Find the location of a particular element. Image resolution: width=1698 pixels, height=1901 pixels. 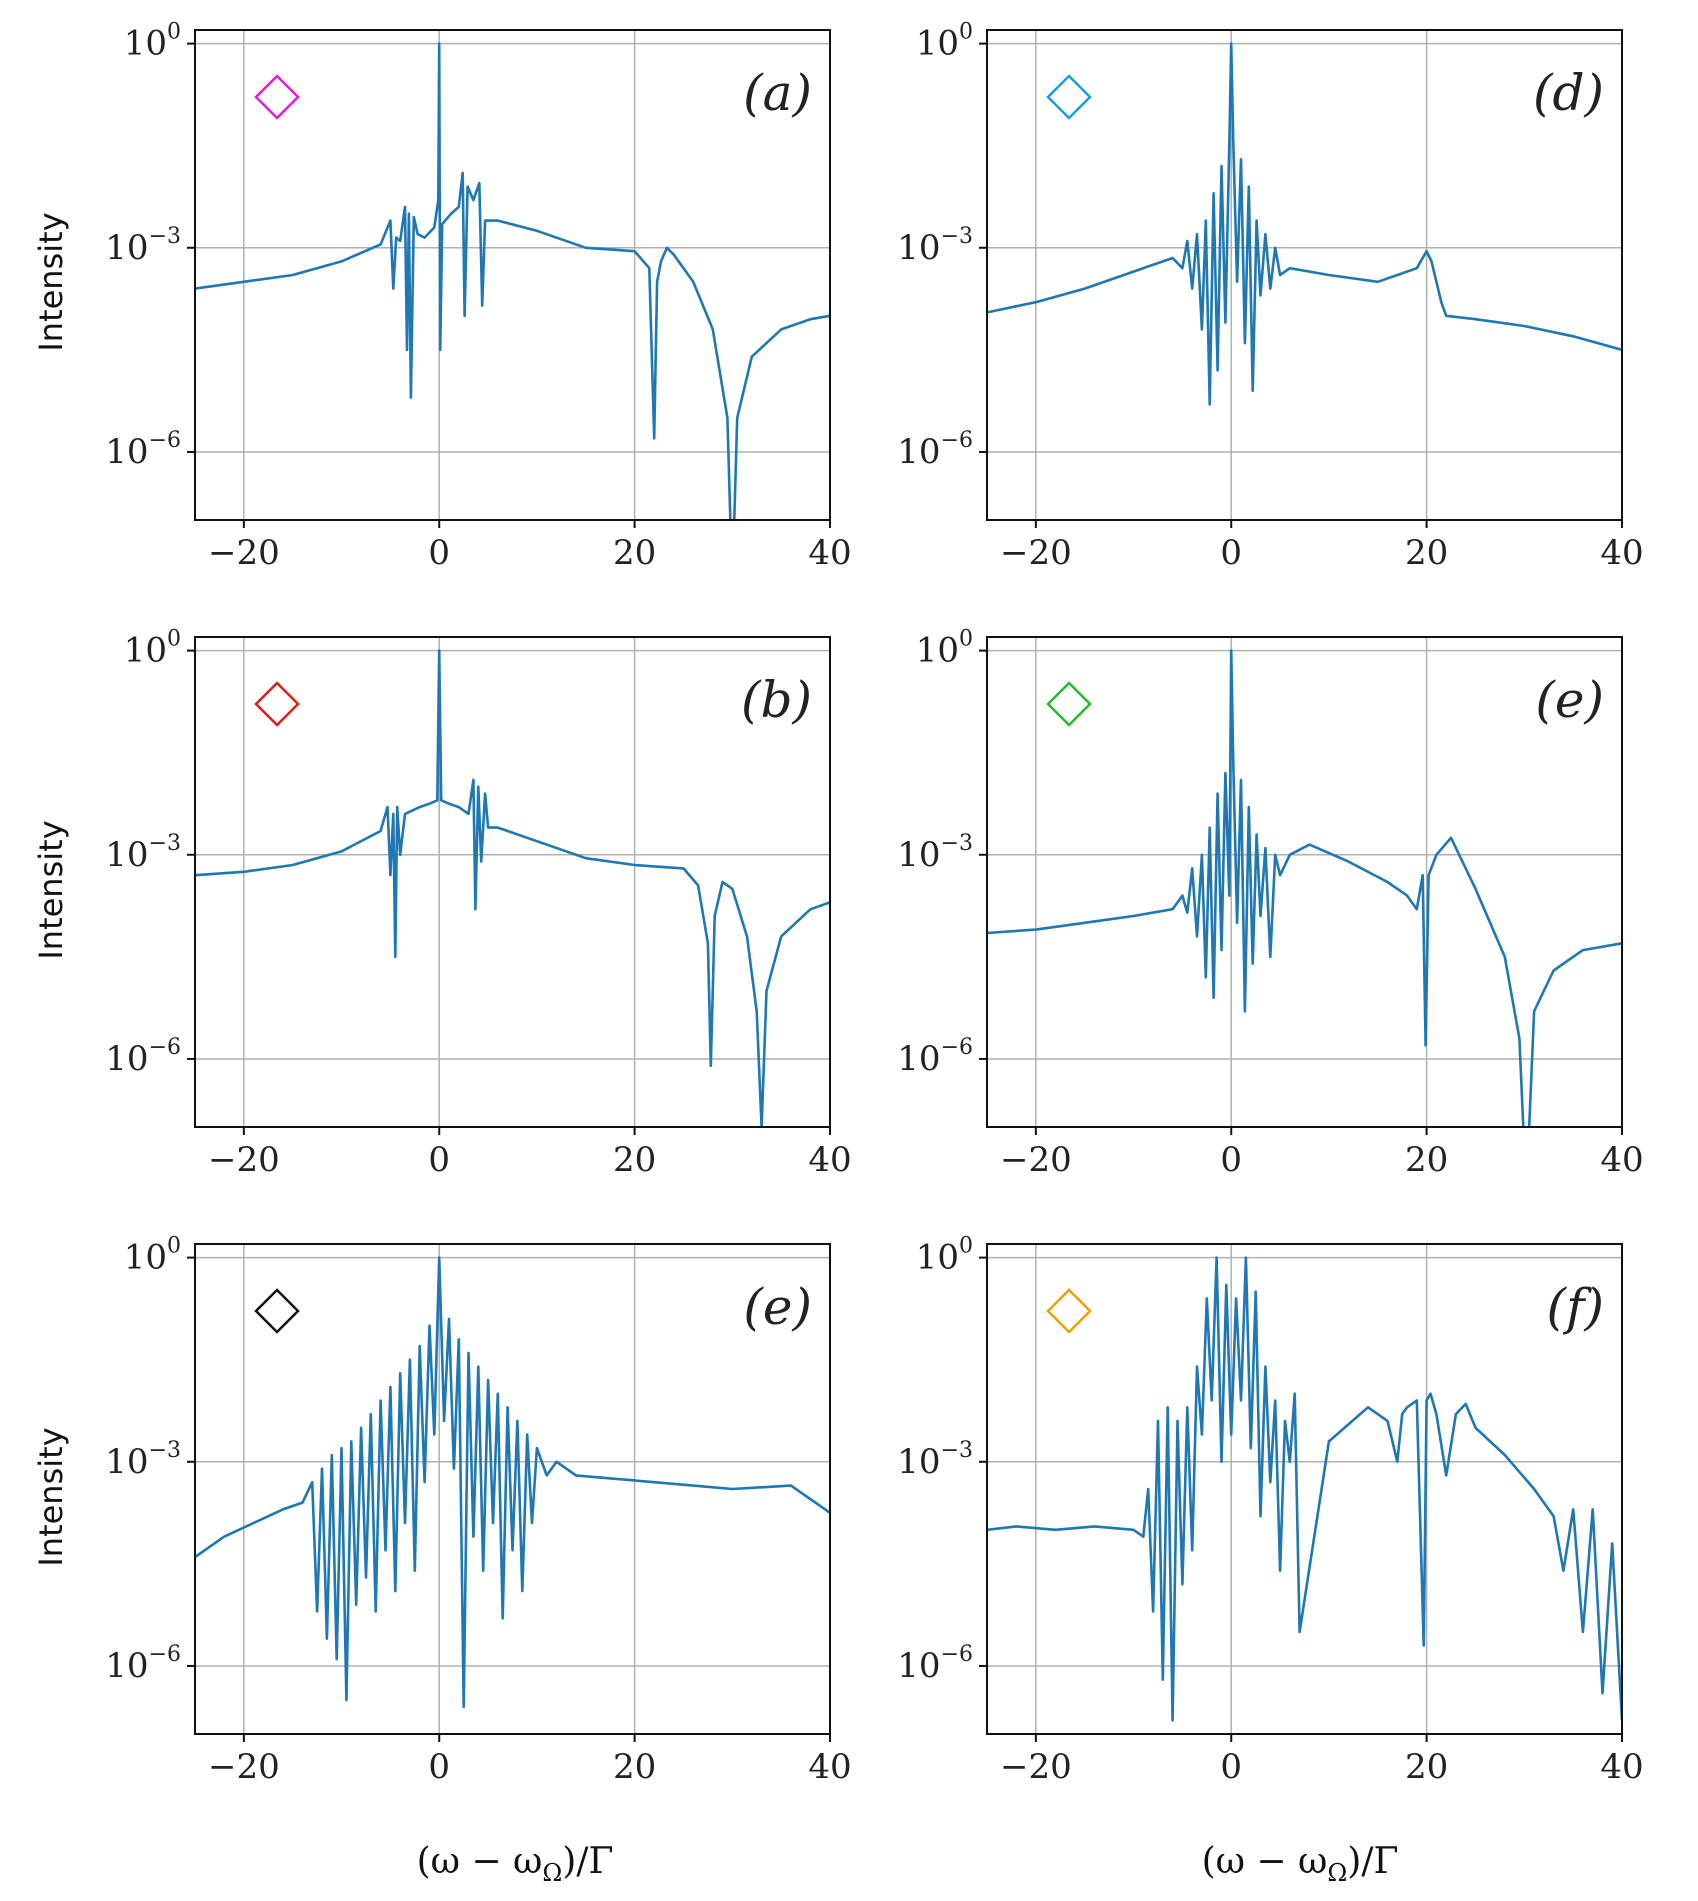

xlabel-right-close: )/Γ is located at coordinates (1372, 1861).